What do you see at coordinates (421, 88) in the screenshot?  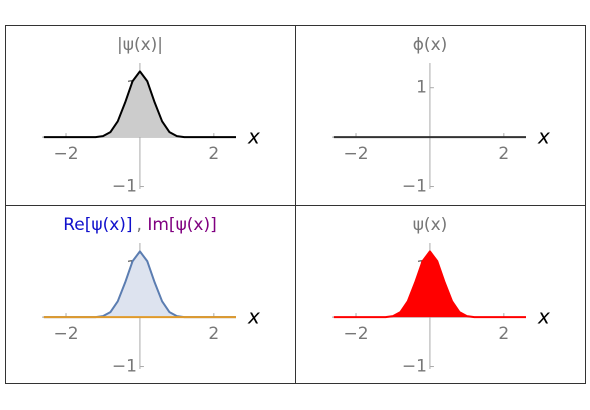 I see `y-tick-label: 1` at bounding box center [421, 88].